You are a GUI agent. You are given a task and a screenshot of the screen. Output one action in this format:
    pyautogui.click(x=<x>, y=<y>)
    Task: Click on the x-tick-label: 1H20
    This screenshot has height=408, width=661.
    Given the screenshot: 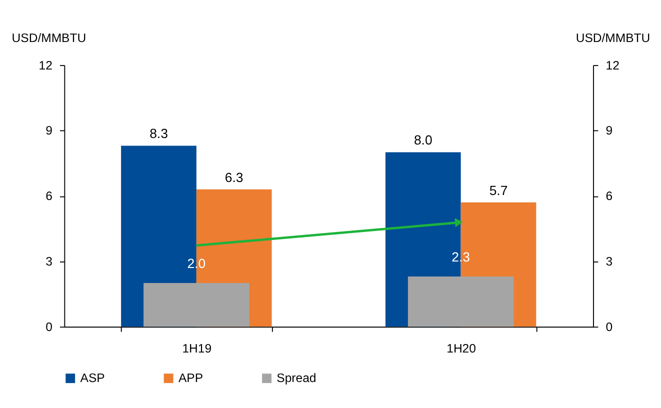 What is the action you would take?
    pyautogui.click(x=461, y=349)
    